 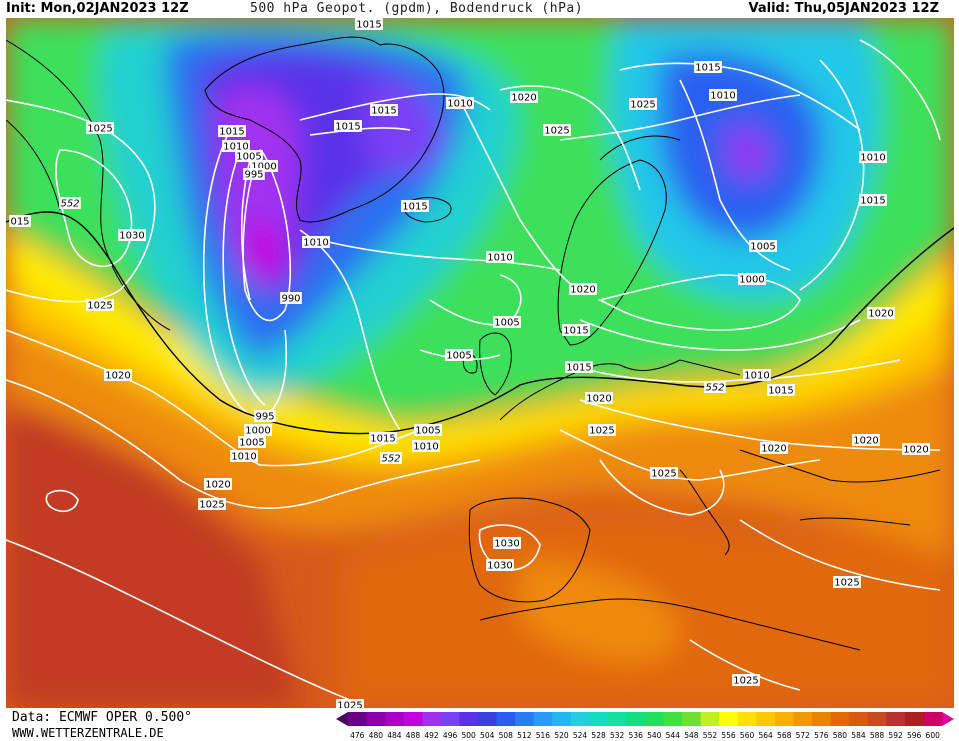 What do you see at coordinates (561, 735) in the screenshot?
I see `color-scale-tick-label: 520` at bounding box center [561, 735].